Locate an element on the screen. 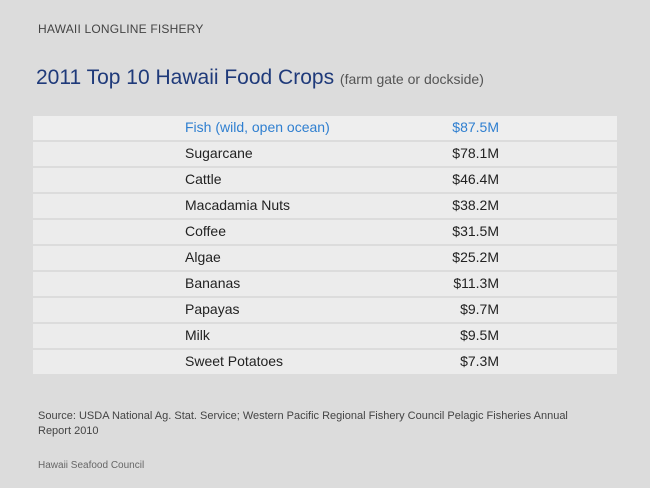 This screenshot has height=488, width=650. crop-value: $11.3M is located at coordinates (476, 283).